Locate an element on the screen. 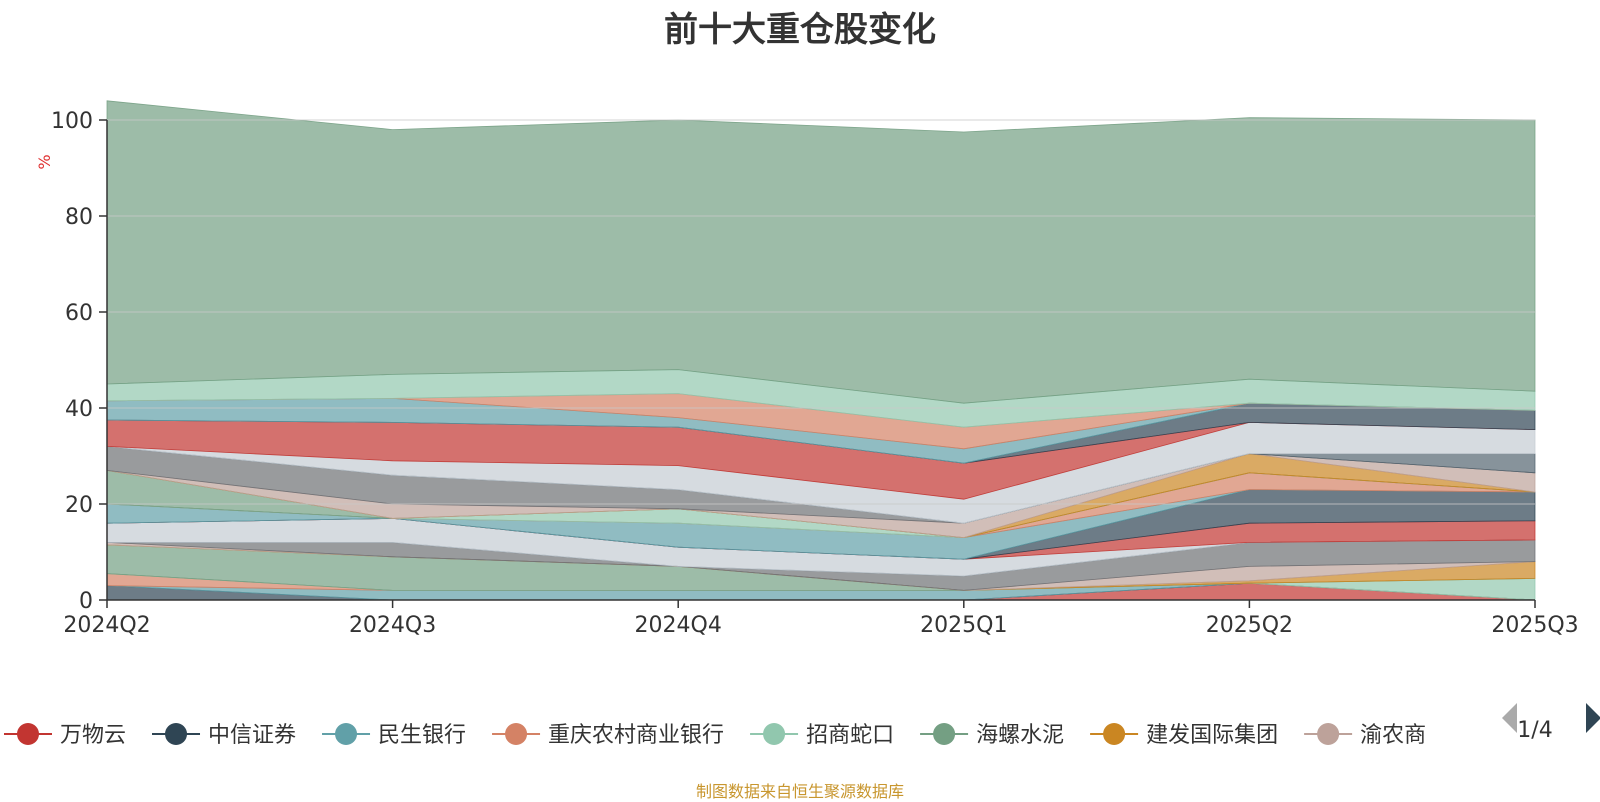 This screenshot has width=1600, height=802. legend-prev-page-icon is located at coordinates (1509, 718).